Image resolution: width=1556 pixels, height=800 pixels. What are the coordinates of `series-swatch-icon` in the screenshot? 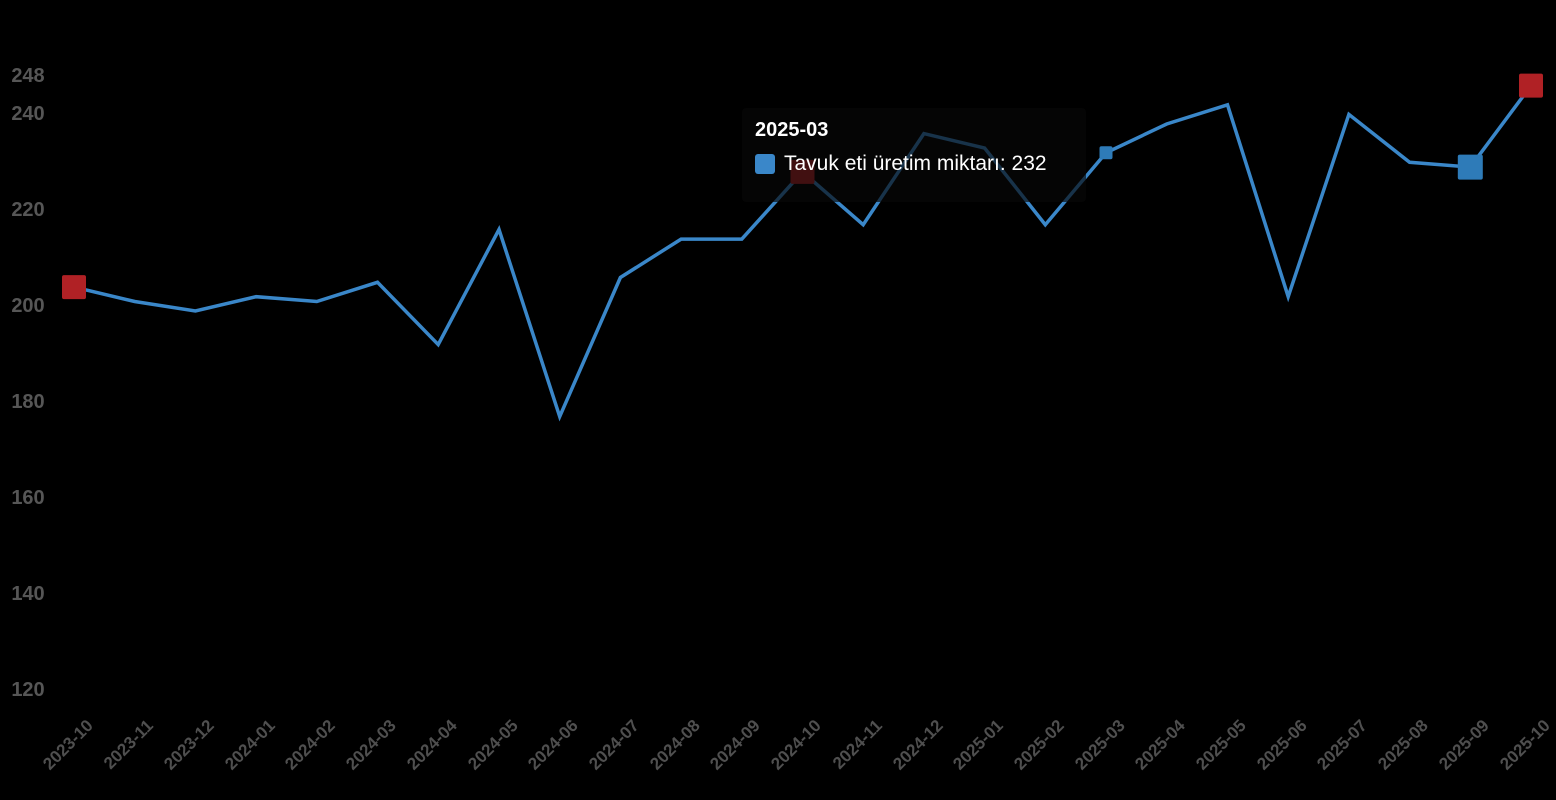 It's located at (765, 164).